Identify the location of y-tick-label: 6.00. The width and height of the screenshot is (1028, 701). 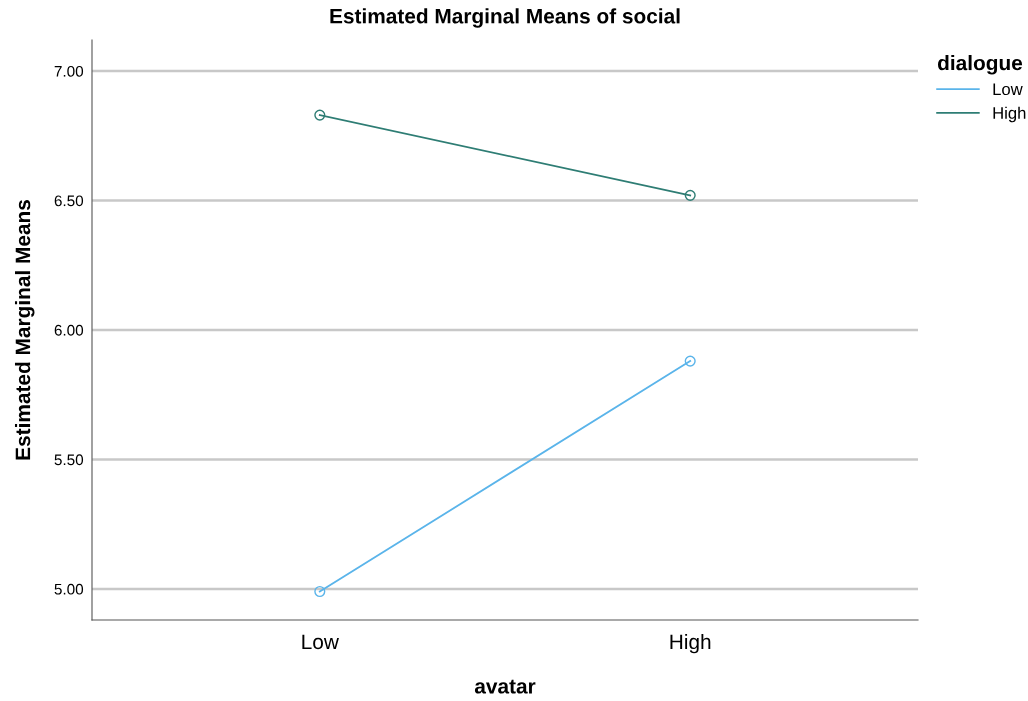
(69, 330).